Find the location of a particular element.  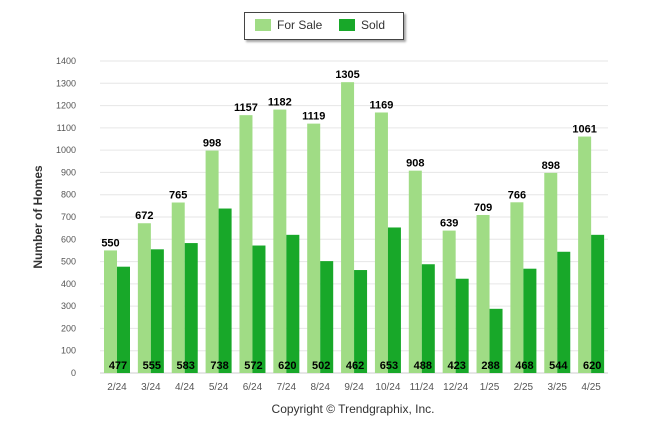

data-label-sold: 488 is located at coordinates (423, 366).